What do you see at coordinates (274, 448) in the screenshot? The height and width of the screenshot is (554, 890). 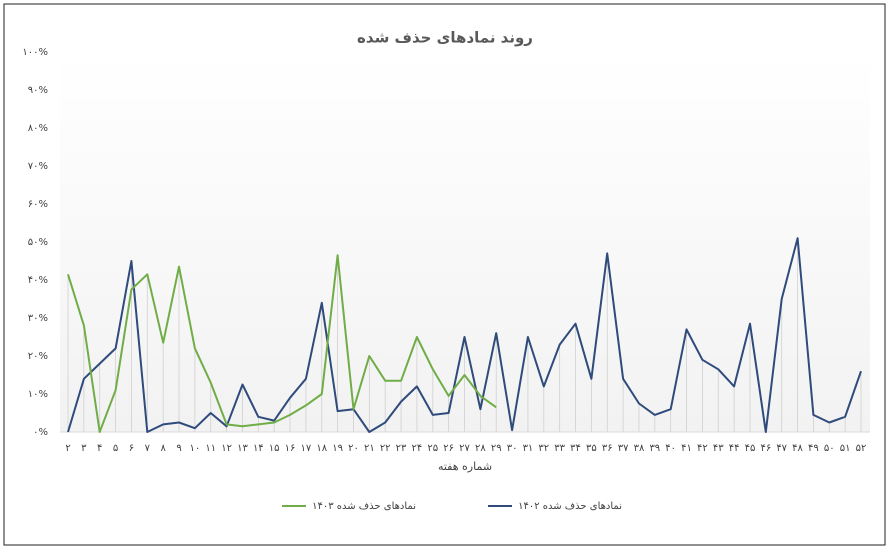 I see `x-tick-label: ۱۵` at bounding box center [274, 448].